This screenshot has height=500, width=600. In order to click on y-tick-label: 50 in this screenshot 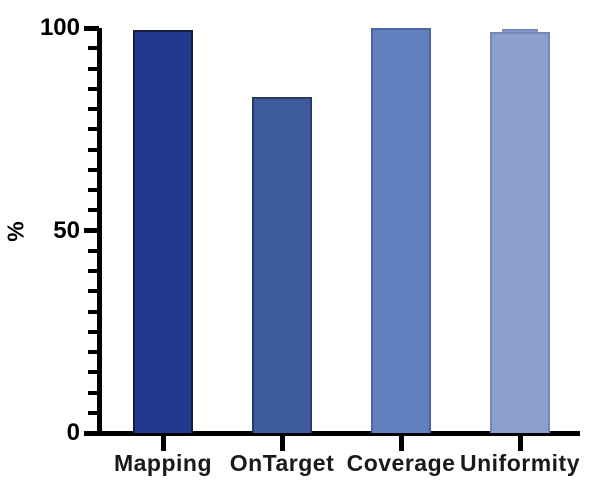, I will do `click(66, 230)`.